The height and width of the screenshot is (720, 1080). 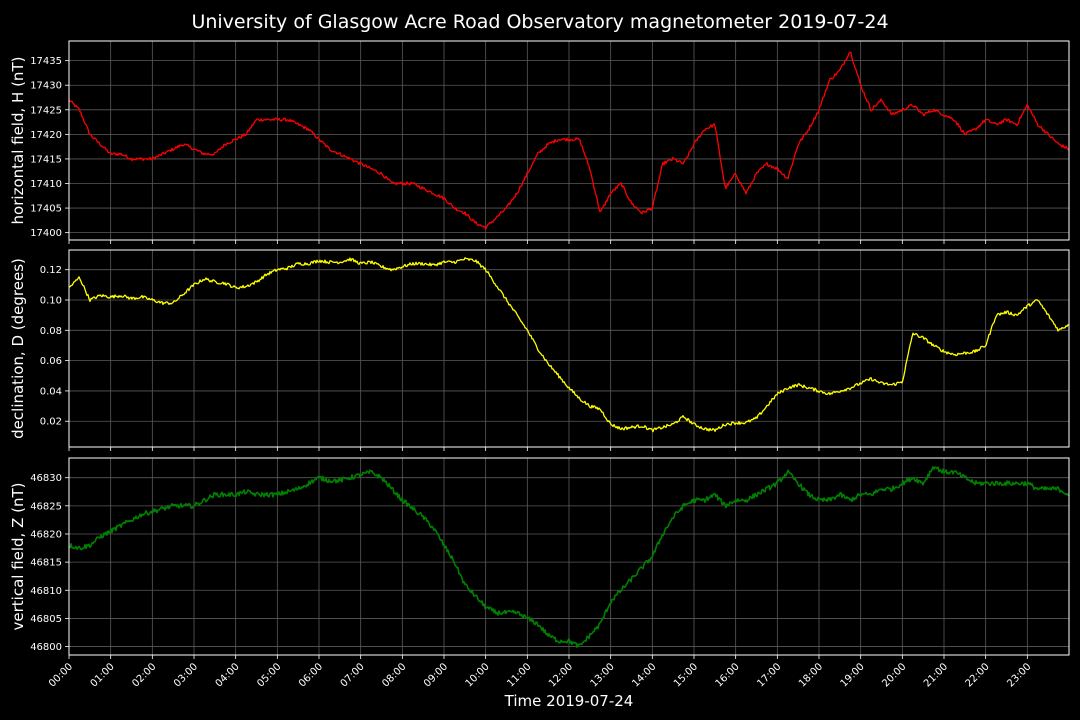 What do you see at coordinates (46, 506) in the screenshot?
I see `vertical-field-y-tick-label: 46825` at bounding box center [46, 506].